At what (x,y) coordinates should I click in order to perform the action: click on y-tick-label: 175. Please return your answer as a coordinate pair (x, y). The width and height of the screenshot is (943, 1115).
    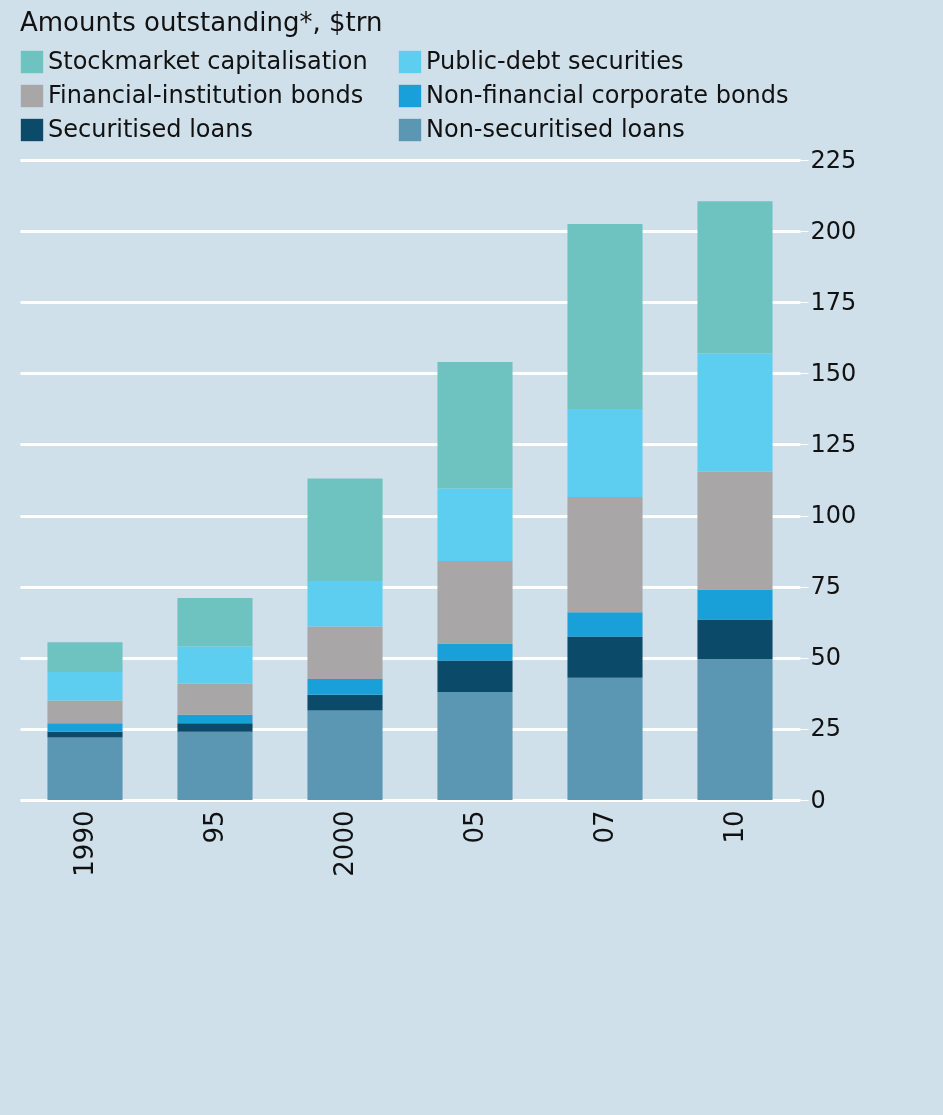
    Looking at the image, I should click on (833, 301).